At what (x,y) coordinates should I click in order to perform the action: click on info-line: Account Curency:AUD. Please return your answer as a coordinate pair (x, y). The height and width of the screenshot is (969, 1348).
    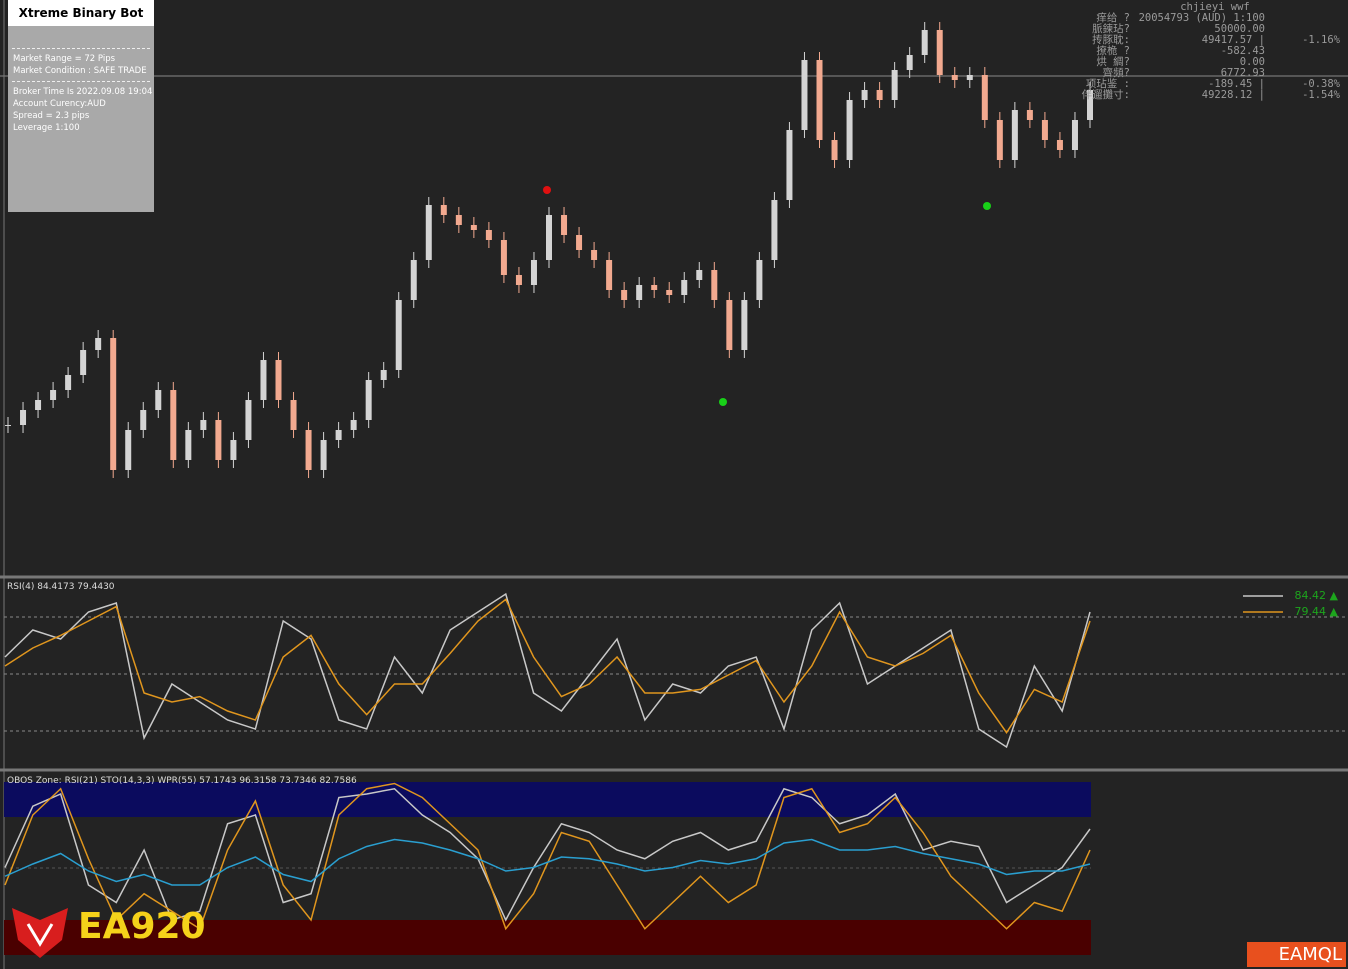
    Looking at the image, I should click on (59, 104).